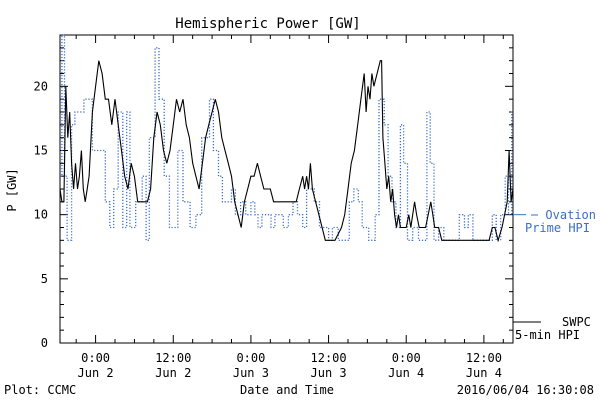 The width and height of the screenshot is (600, 400). I want to click on y-tick-label: 20, so click(41, 86).